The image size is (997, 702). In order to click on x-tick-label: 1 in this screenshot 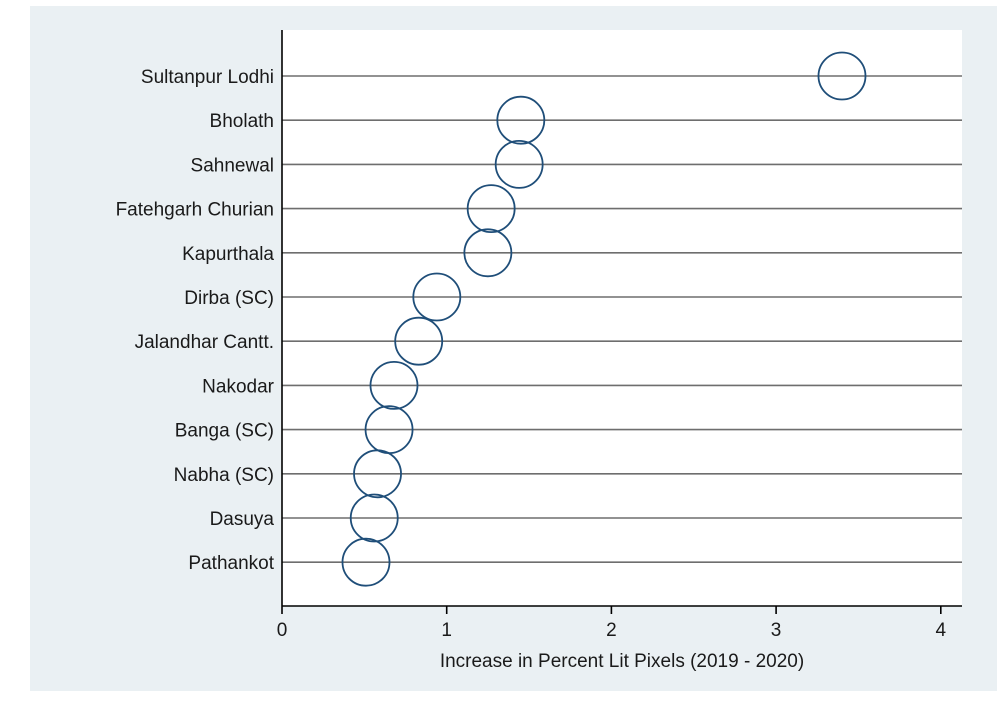, I will do `click(446, 630)`.